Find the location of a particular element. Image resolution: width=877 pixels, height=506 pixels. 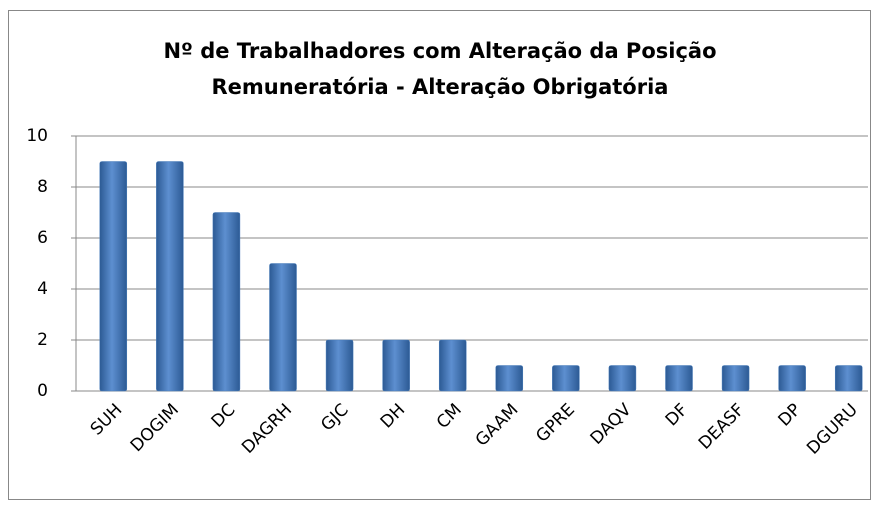

y-tick-label: 10 is located at coordinates (37, 136).